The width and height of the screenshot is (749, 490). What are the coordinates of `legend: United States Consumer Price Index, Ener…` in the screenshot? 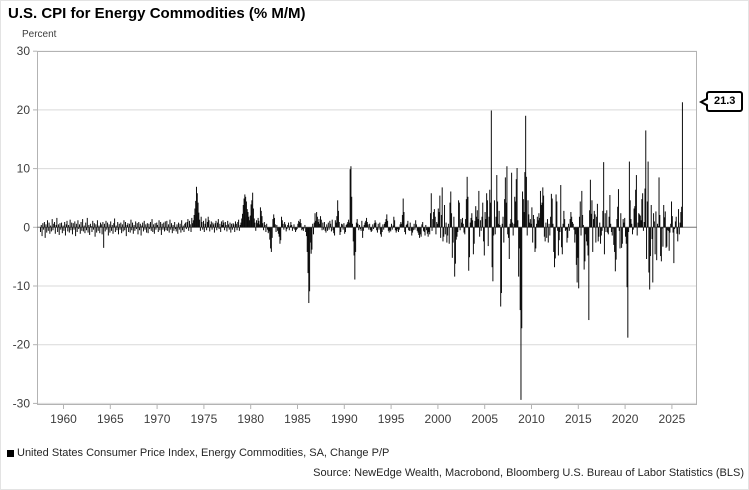 It's located at (198, 453).